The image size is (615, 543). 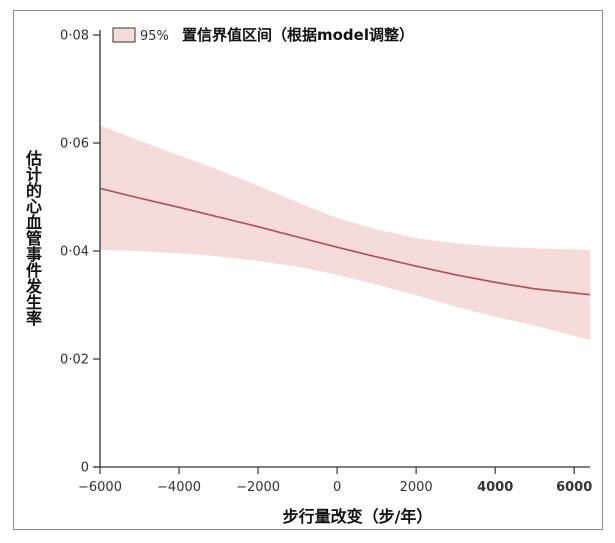 I want to click on legend-label: 置信界值区间（根据model调整）, so click(x=298, y=35).